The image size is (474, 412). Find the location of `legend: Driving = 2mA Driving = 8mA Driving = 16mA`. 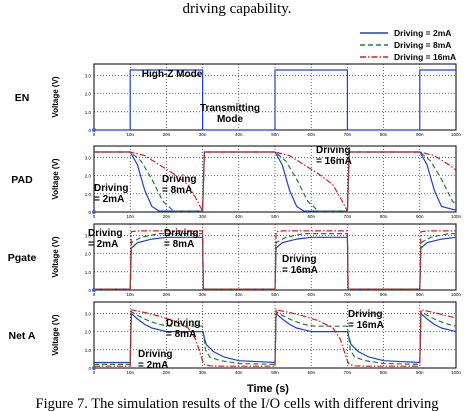

legend: Driving = 2mA Driving = 8mA Driving = 16mA is located at coordinates (408, 45).